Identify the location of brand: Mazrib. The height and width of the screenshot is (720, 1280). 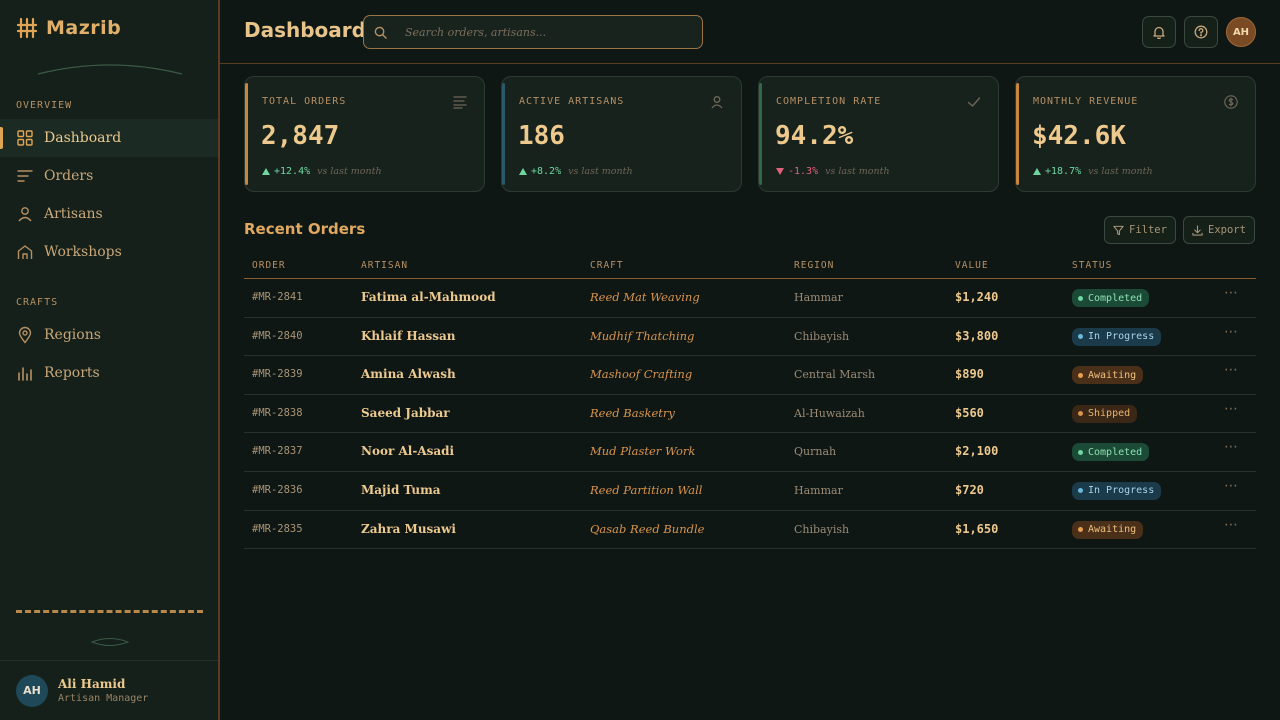
(68, 28).